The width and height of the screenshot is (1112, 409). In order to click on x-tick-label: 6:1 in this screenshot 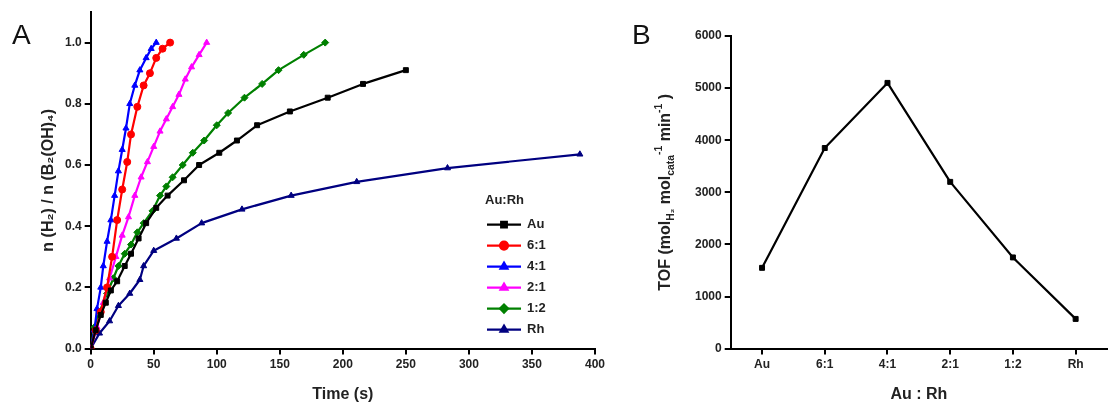, I will do `click(825, 364)`.